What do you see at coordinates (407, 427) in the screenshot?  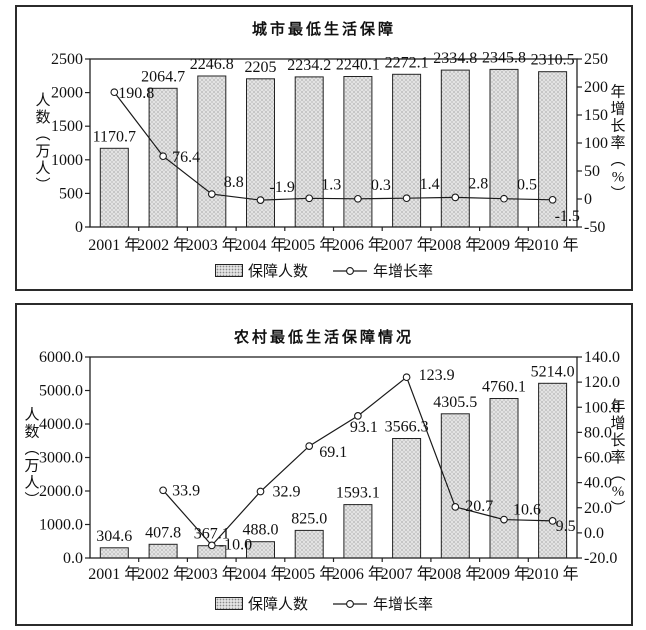 I see `bar-label-2007: 3566.3` at bounding box center [407, 427].